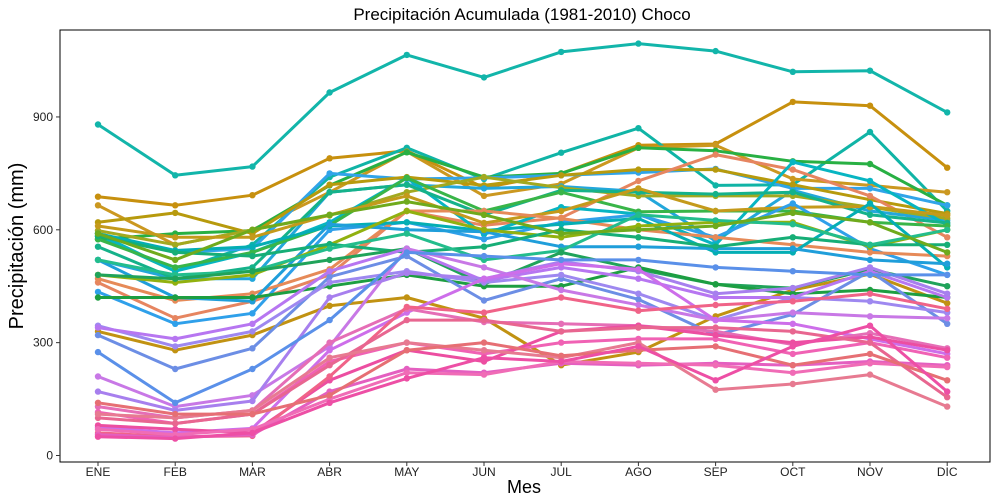 The width and height of the screenshot is (1000, 500). Describe the element at coordinates (43, 230) in the screenshot. I see `y-tick-label: 600` at that location.